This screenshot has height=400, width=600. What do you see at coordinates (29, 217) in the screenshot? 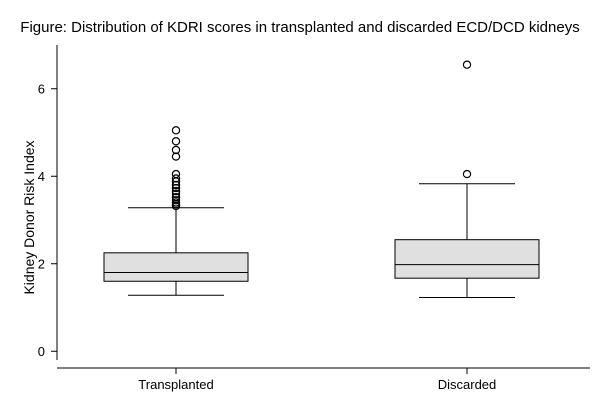
I see `y-axis-label: Kidney Donor Risk Index` at bounding box center [29, 217].